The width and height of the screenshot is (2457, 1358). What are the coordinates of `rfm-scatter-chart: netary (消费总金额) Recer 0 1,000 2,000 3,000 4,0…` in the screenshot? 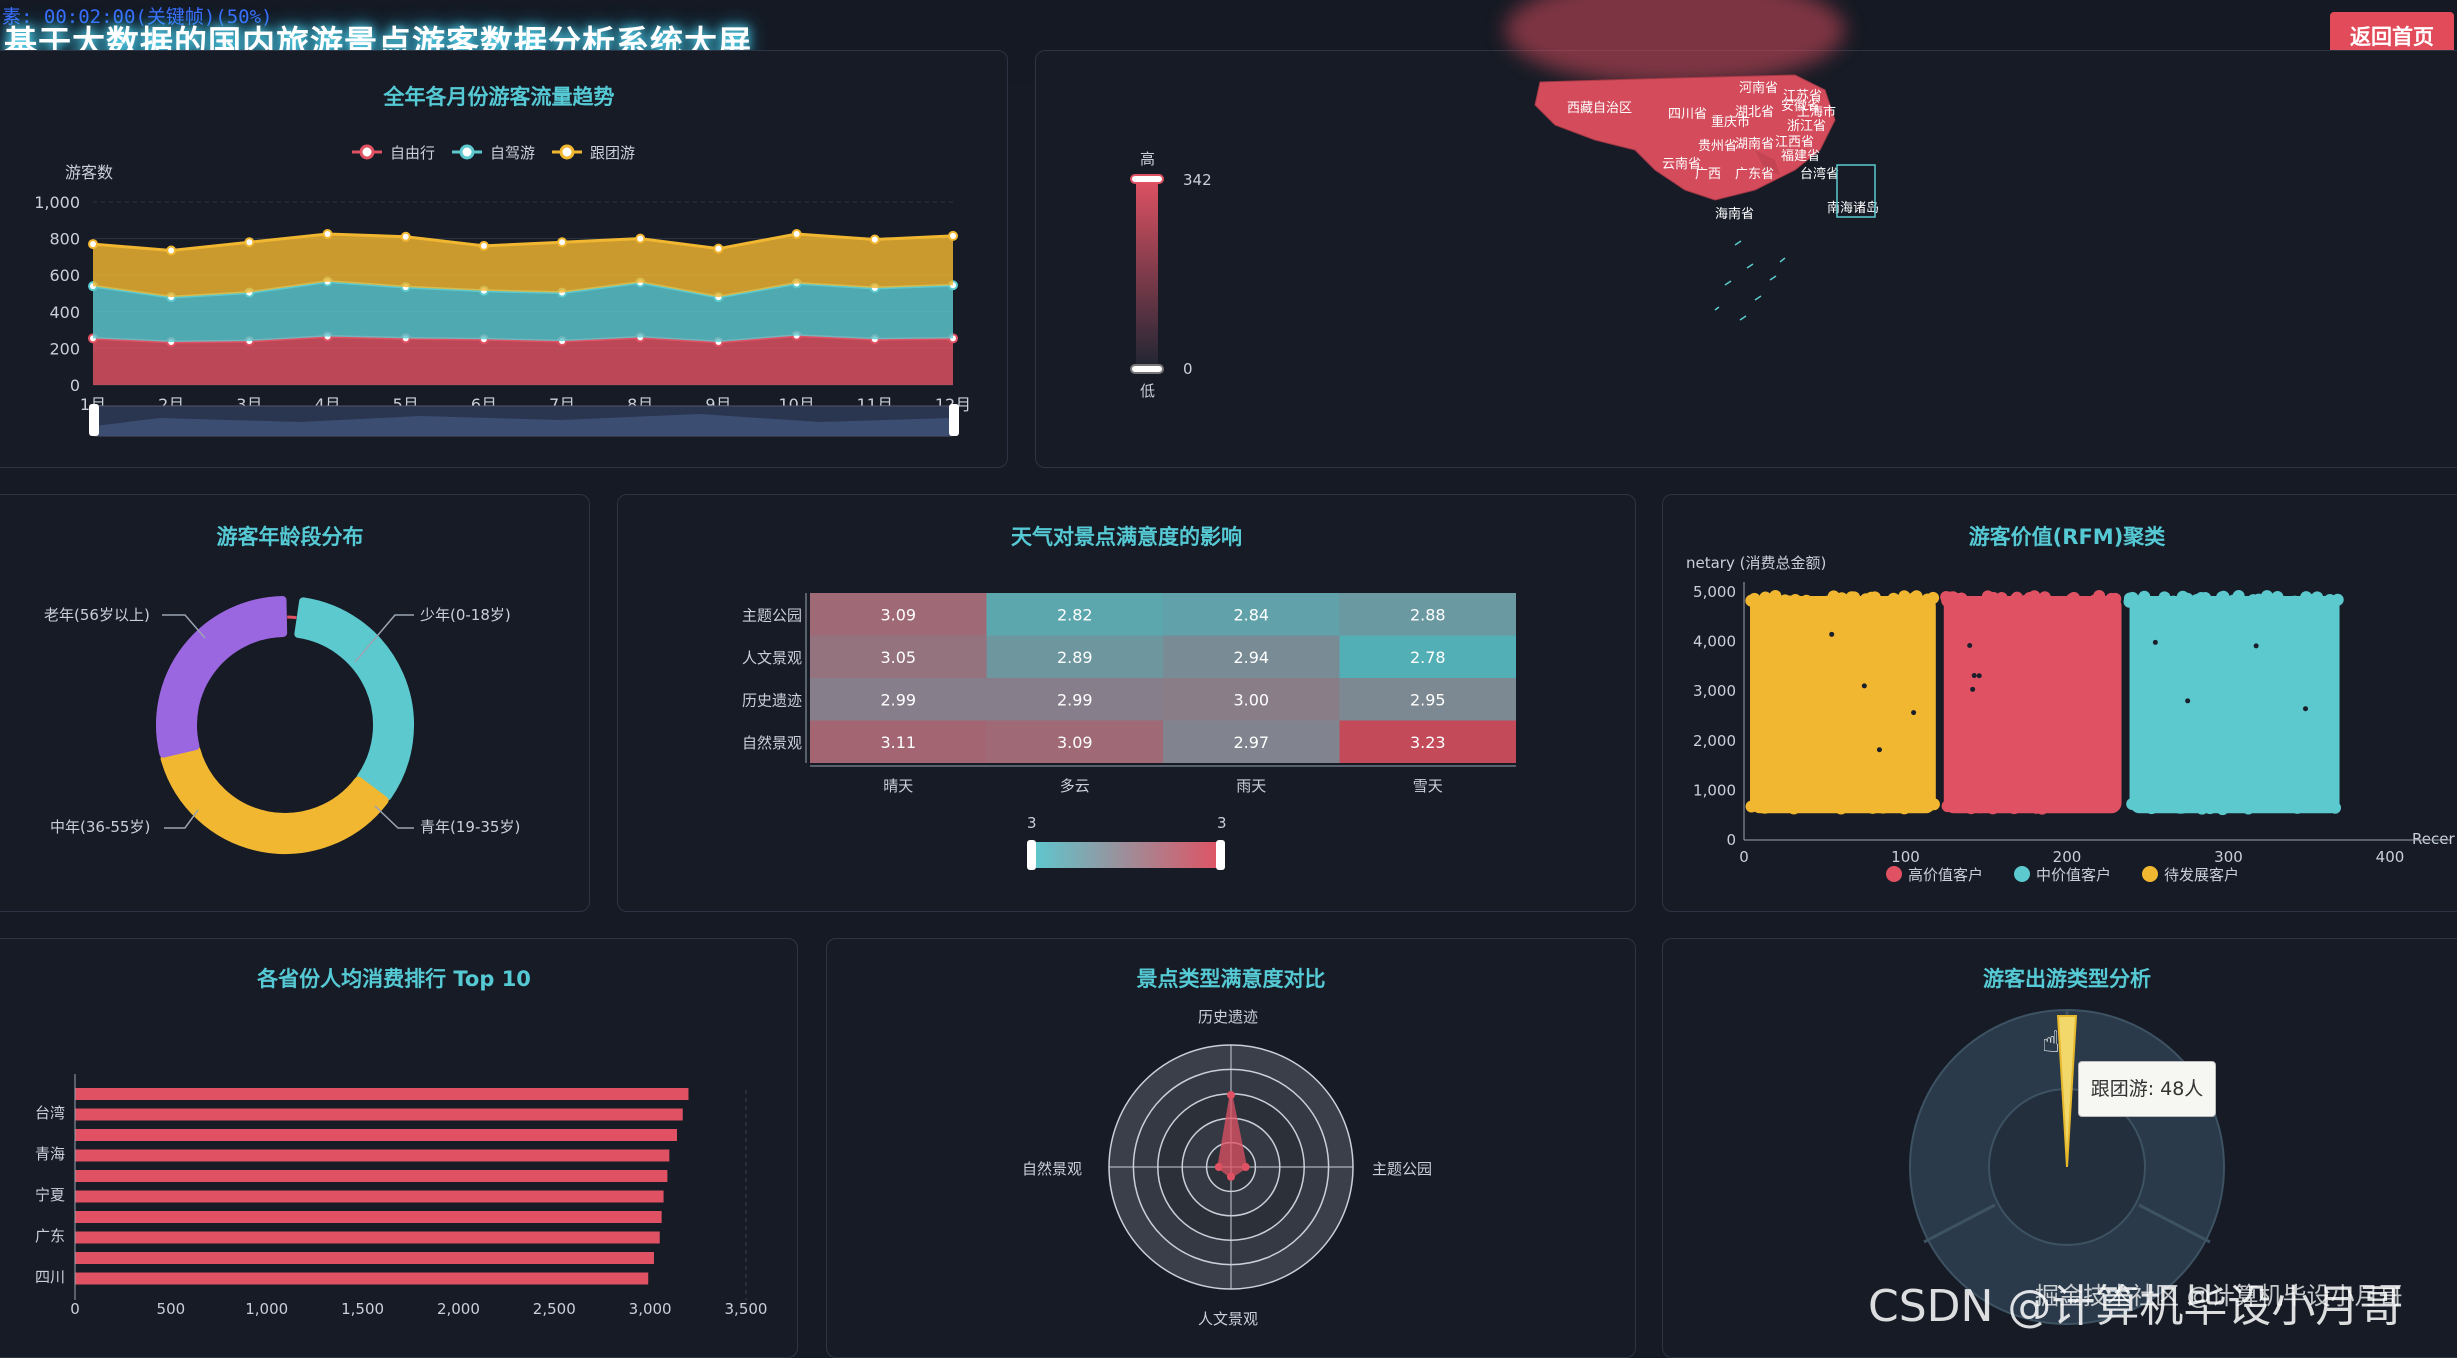 It's located at (2059, 722).